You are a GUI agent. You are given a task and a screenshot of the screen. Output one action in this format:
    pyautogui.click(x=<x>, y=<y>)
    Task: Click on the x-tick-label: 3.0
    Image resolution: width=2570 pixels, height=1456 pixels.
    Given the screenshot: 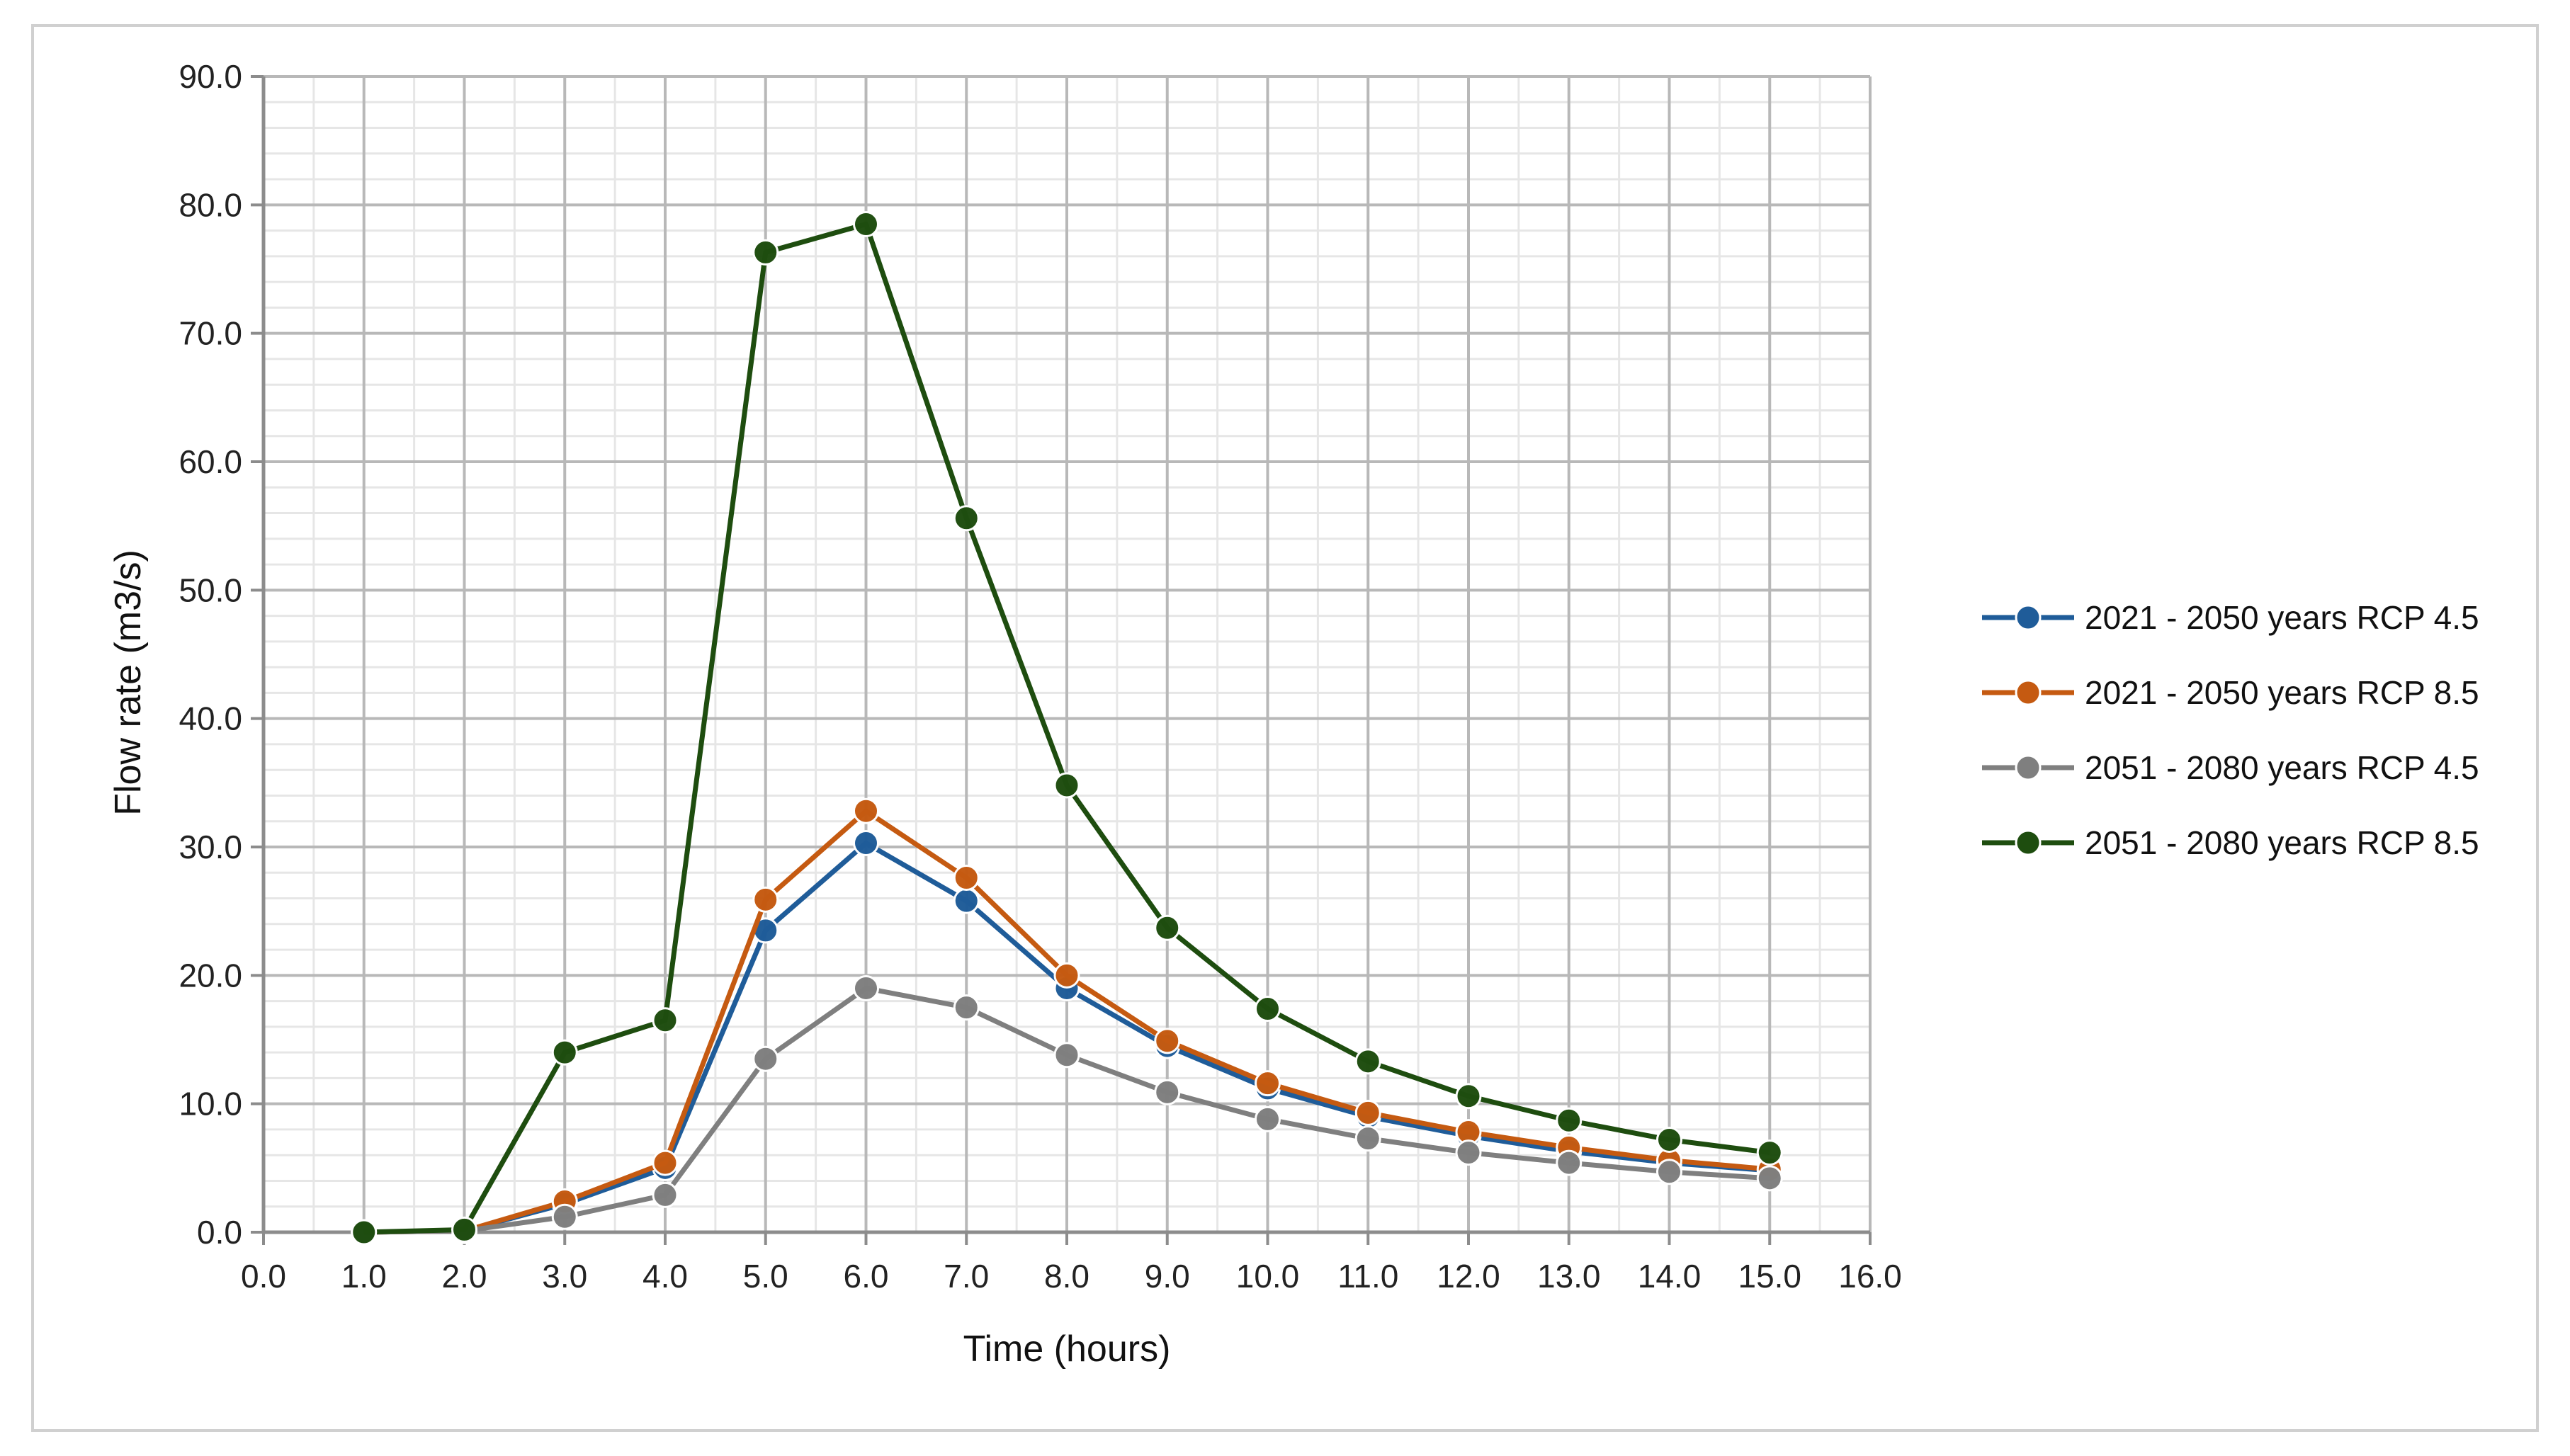 What is the action you would take?
    pyautogui.click(x=564, y=1276)
    